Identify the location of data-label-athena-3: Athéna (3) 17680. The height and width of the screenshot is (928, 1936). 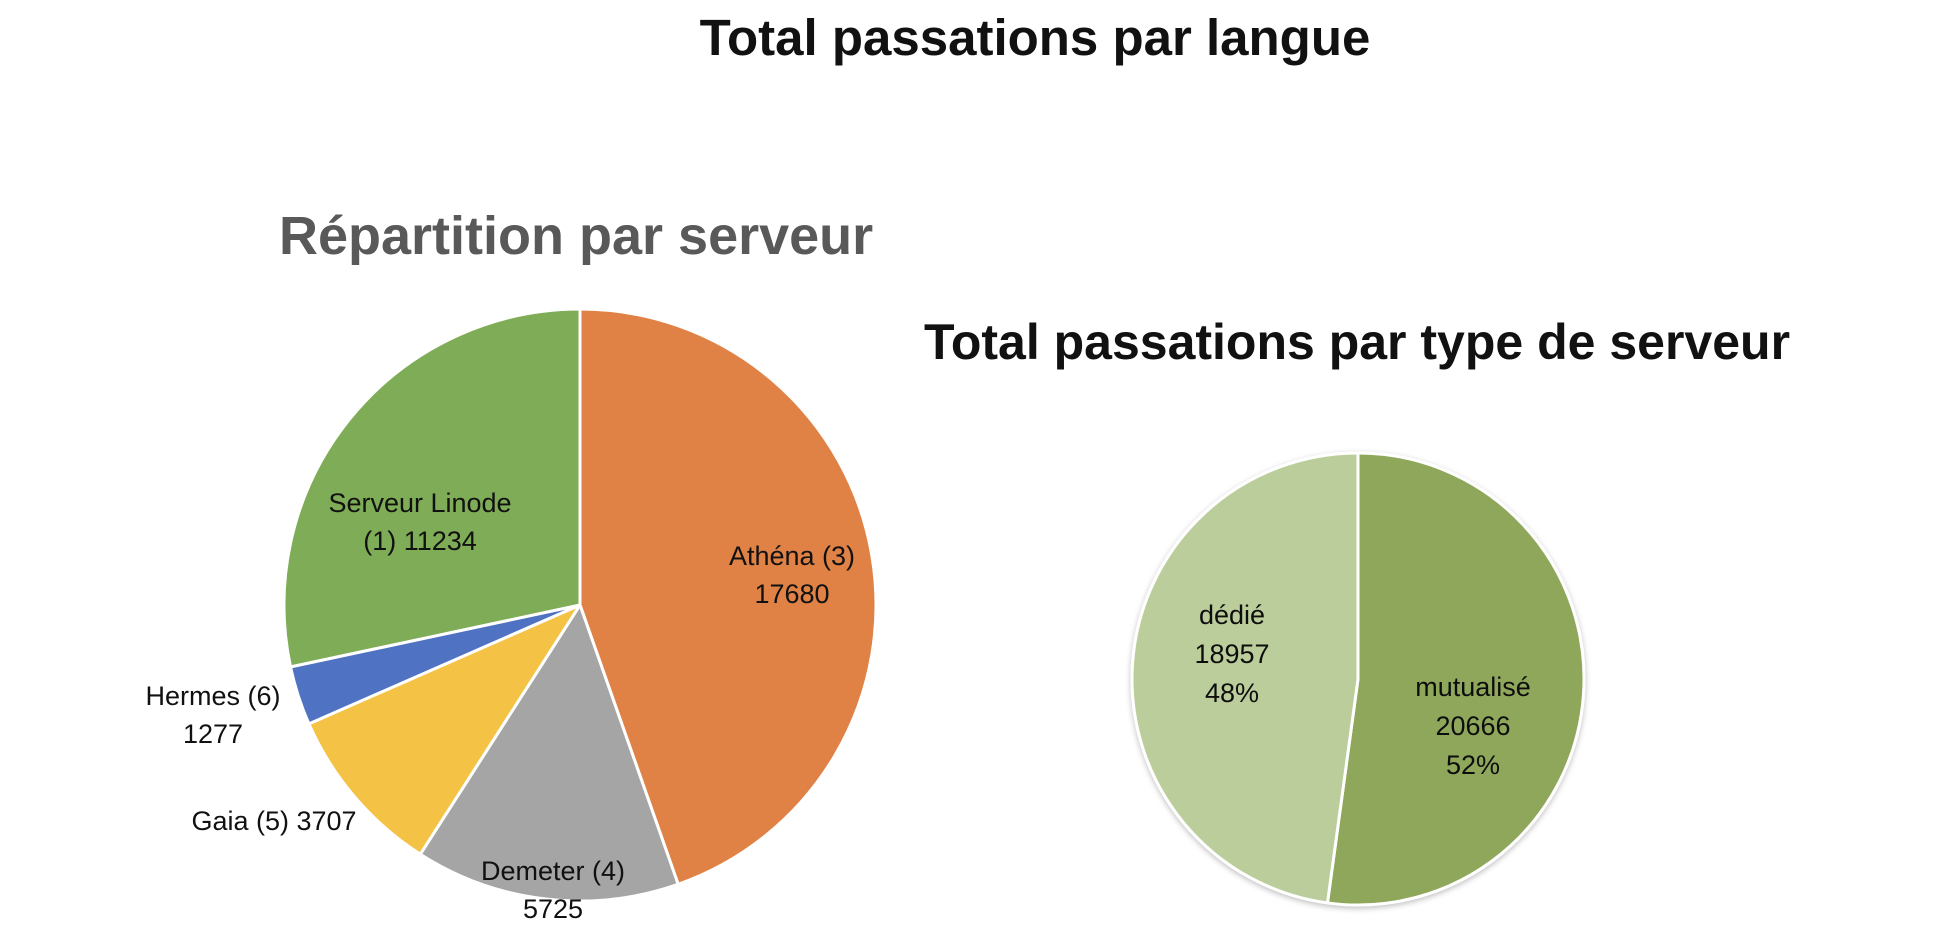
(792, 575).